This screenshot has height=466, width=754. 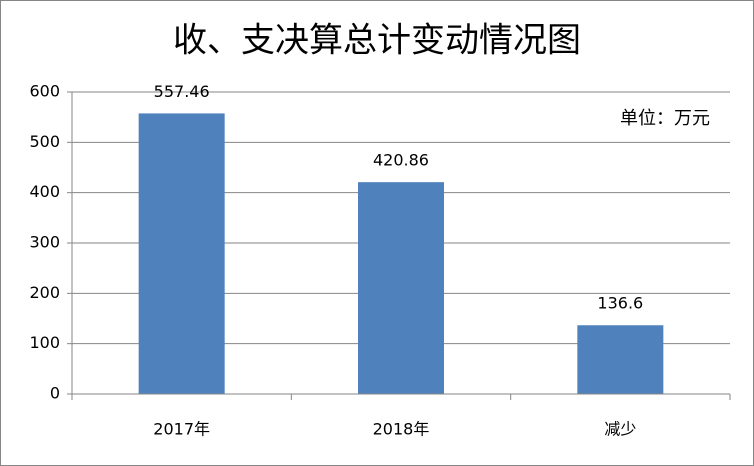 What do you see at coordinates (181, 429) in the screenshot?
I see `x-tick-label: 2017年` at bounding box center [181, 429].